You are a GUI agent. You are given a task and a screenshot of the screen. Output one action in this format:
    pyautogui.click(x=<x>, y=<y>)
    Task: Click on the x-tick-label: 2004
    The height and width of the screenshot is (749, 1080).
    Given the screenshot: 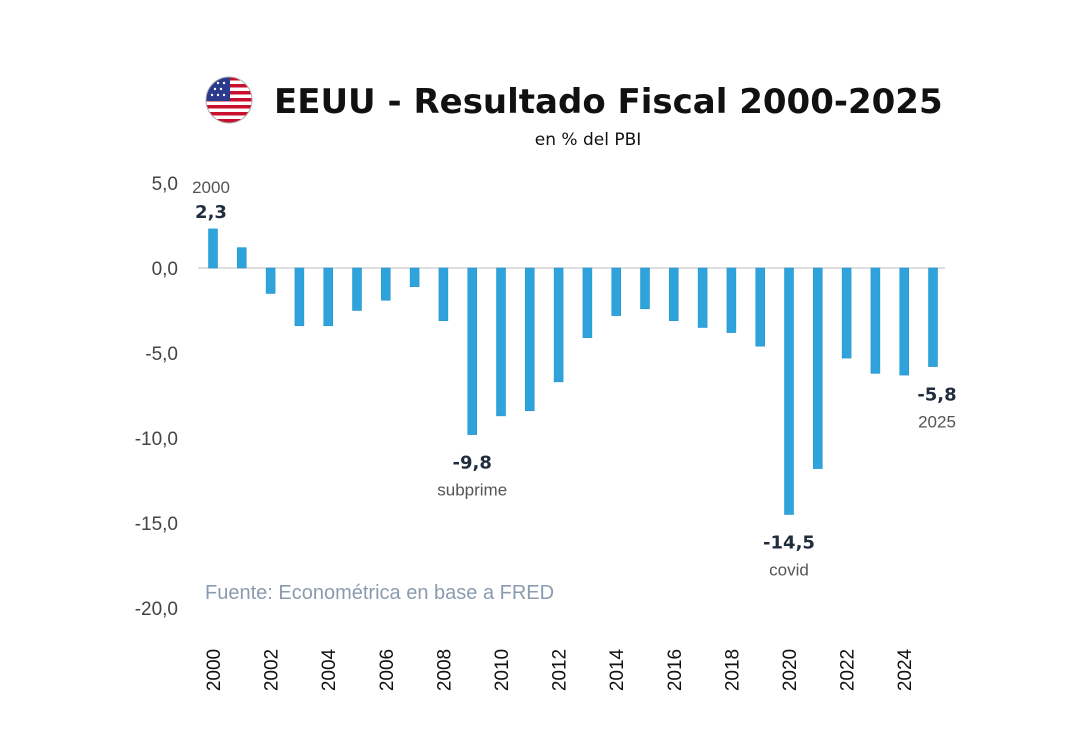 What is the action you would take?
    pyautogui.click(x=329, y=669)
    